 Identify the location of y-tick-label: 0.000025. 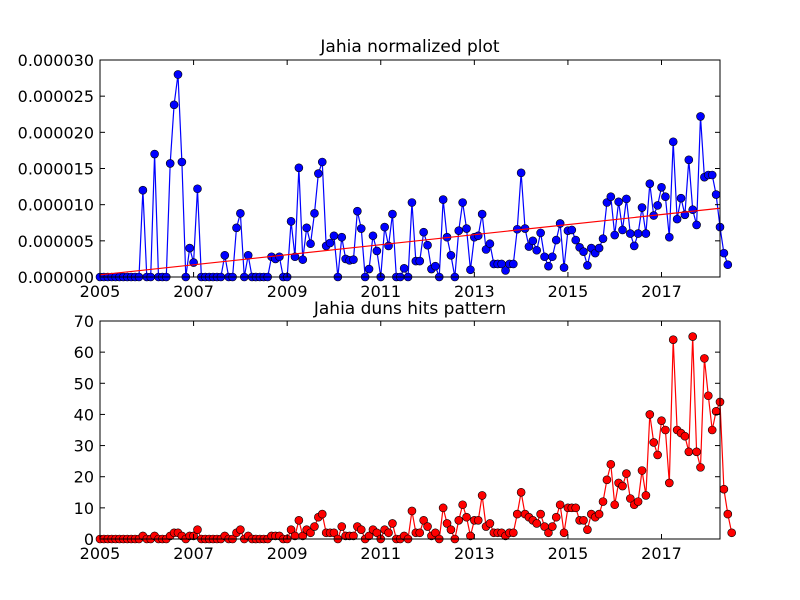
(56, 96).